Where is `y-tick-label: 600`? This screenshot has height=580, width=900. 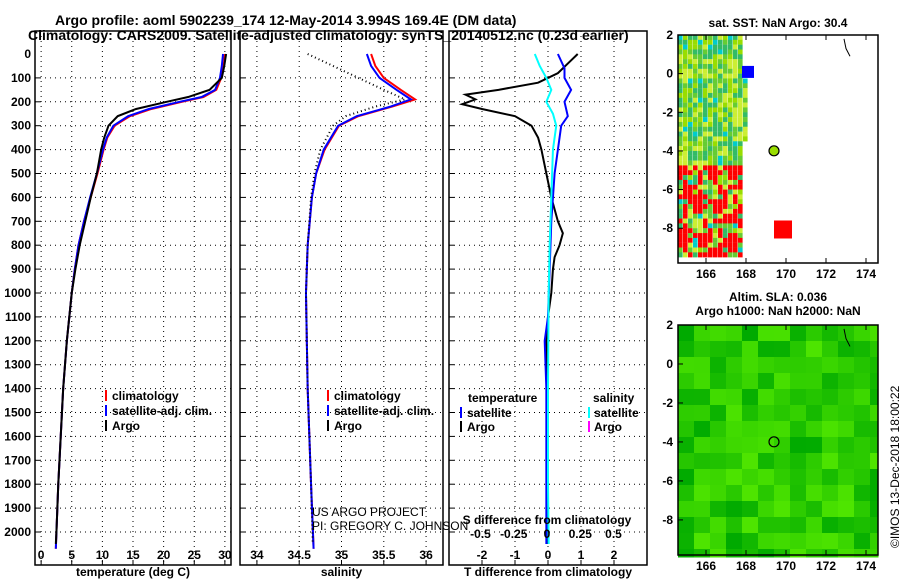
y-tick-label: 600 is located at coordinates (21, 197).